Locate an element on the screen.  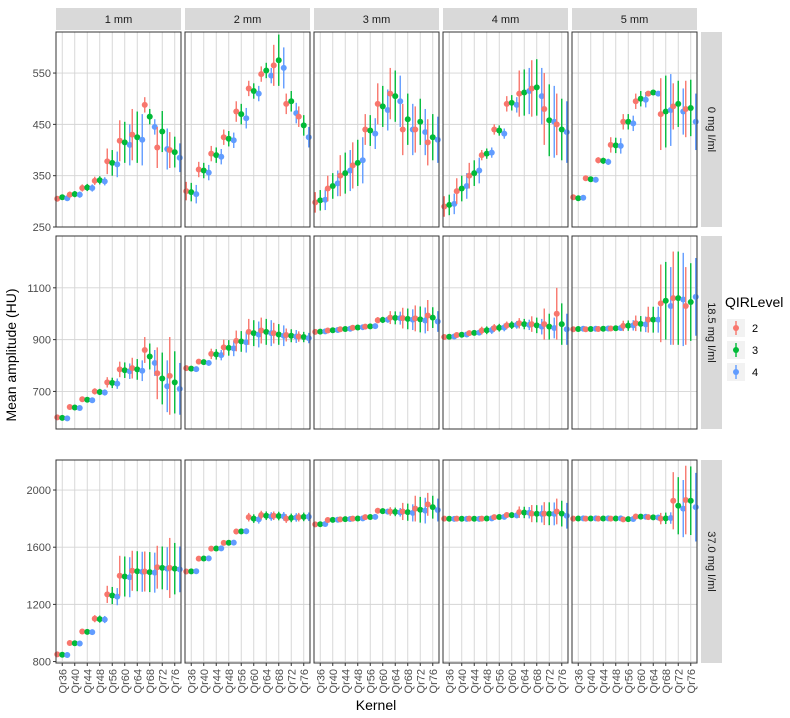
y-tick-label: 2000 is located at coordinates (39, 491).